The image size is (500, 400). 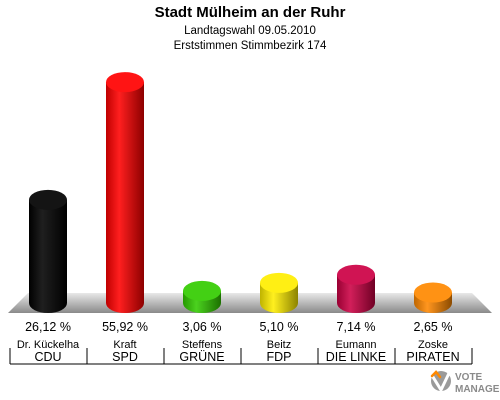 I want to click on chart-subtitle-date: Landtagswahl 09.05.2010, so click(x=250, y=31).